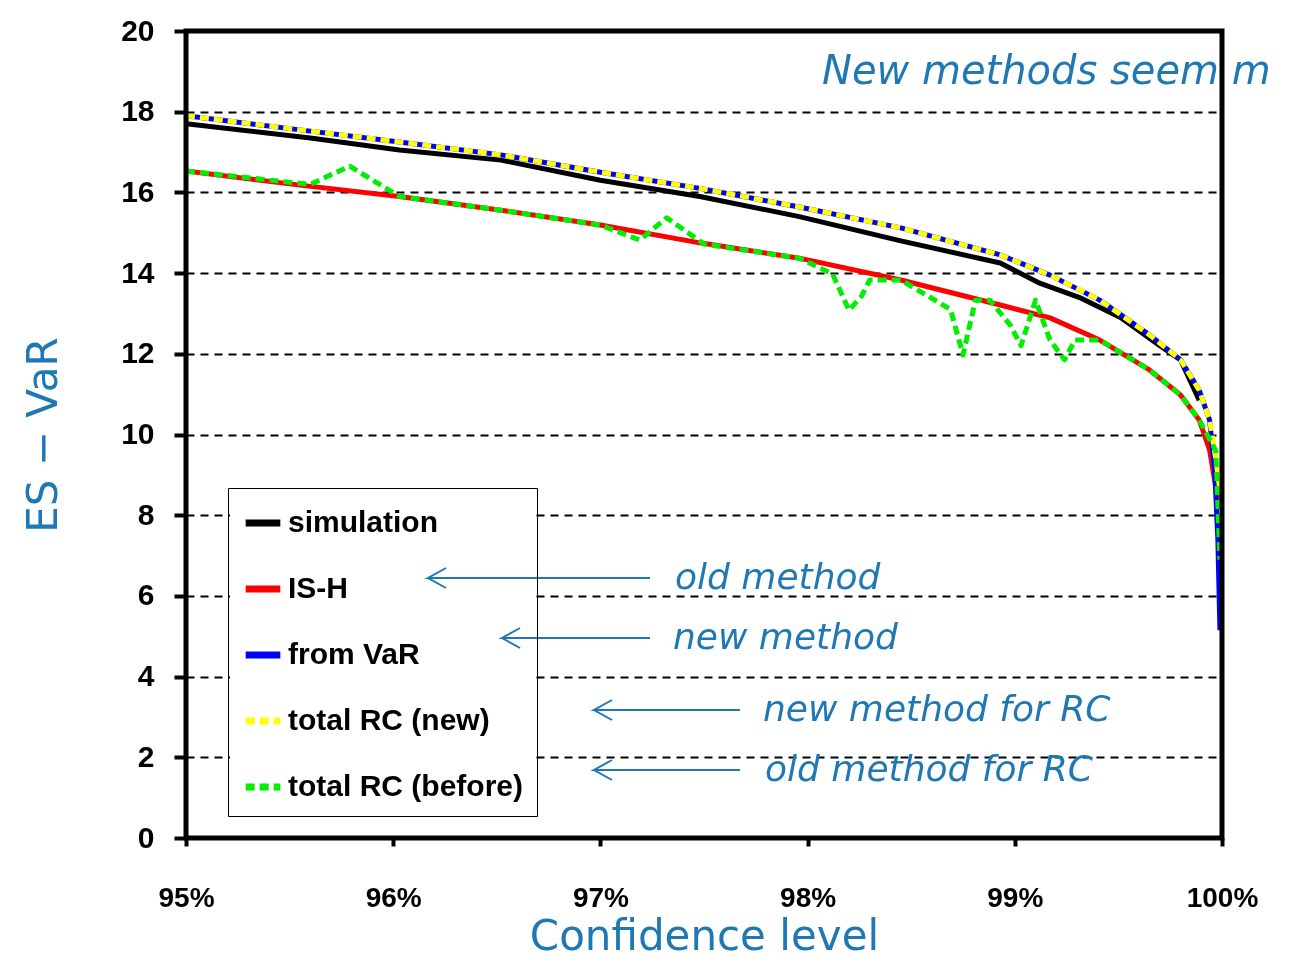  Describe the element at coordinates (138, 353) in the screenshot. I see `y-tick-label: 12` at that location.